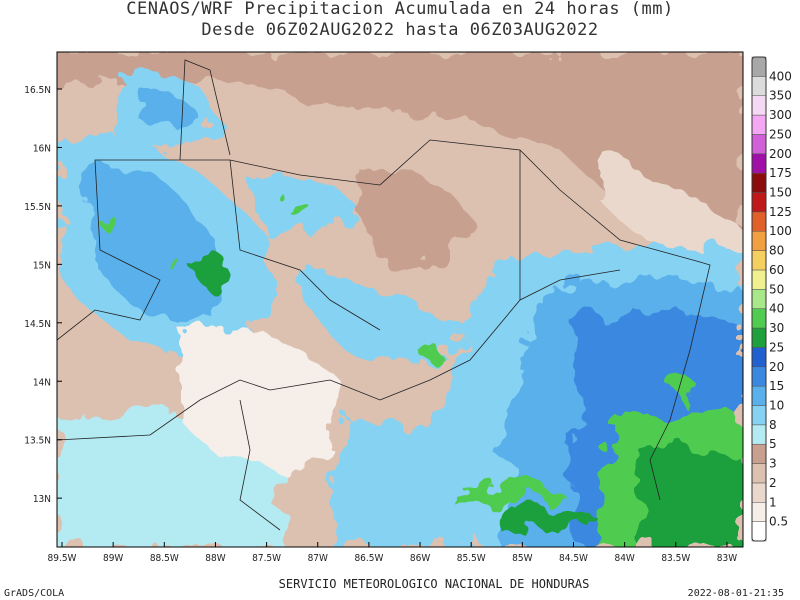  Describe the element at coordinates (780, 96) in the screenshot. I see `colorbar-label: 350` at that location.